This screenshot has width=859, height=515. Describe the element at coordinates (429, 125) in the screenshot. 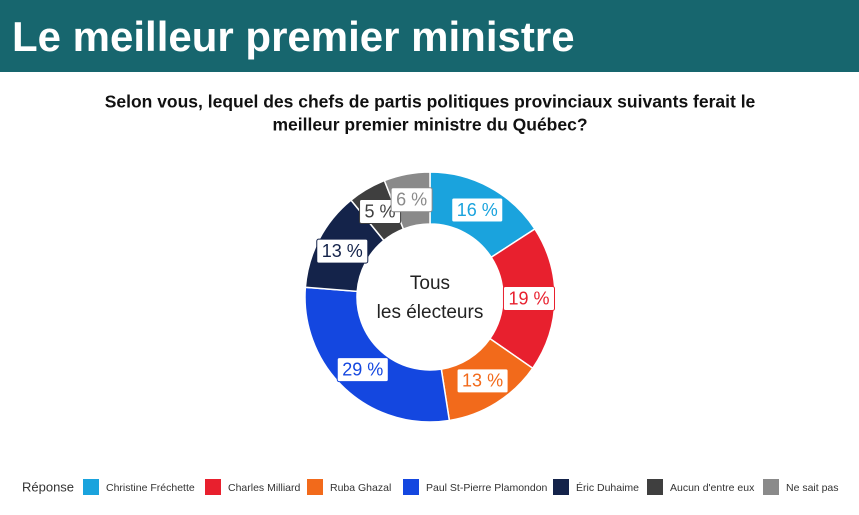

I see `subtitle: meilleur premier ministre du Québec?` at that location.